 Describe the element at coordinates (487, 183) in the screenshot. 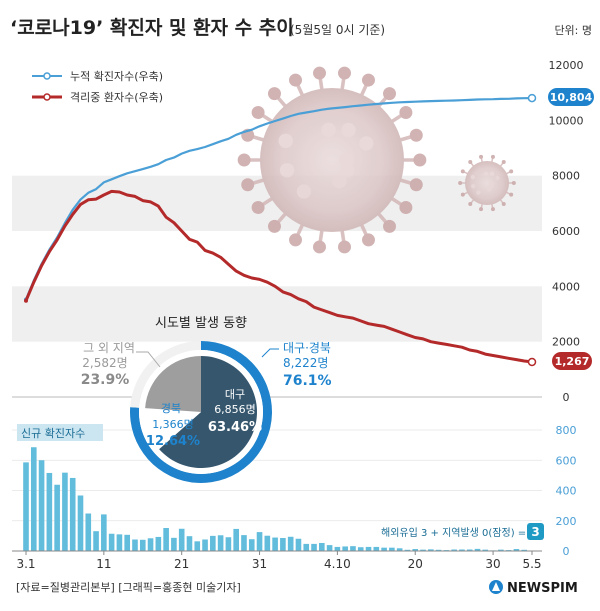

I see `virus-particle-small` at that location.